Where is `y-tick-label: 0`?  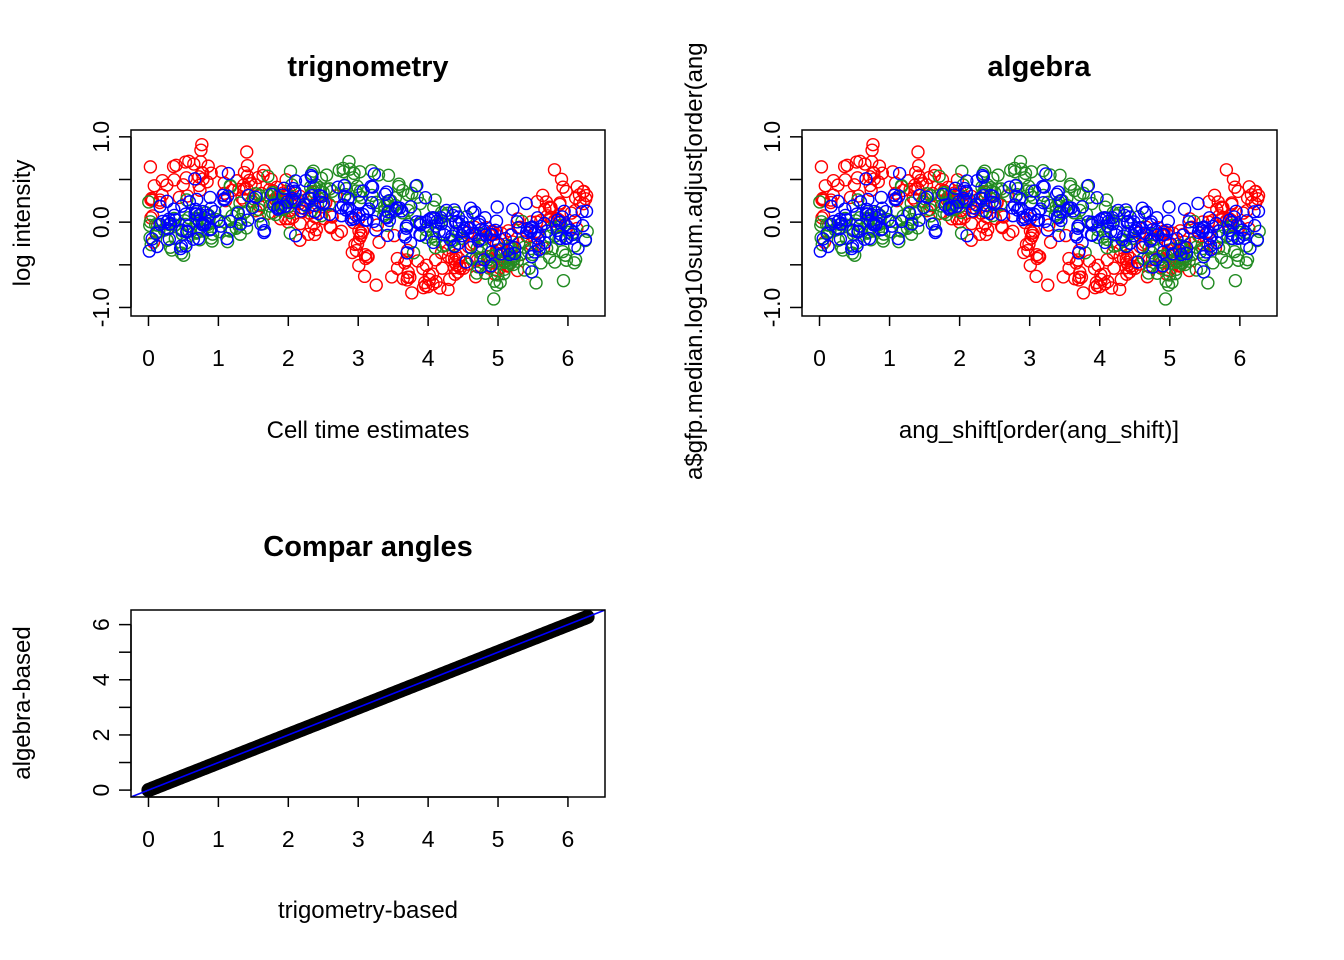
y-tick-label: 0 is located at coordinates (101, 790).